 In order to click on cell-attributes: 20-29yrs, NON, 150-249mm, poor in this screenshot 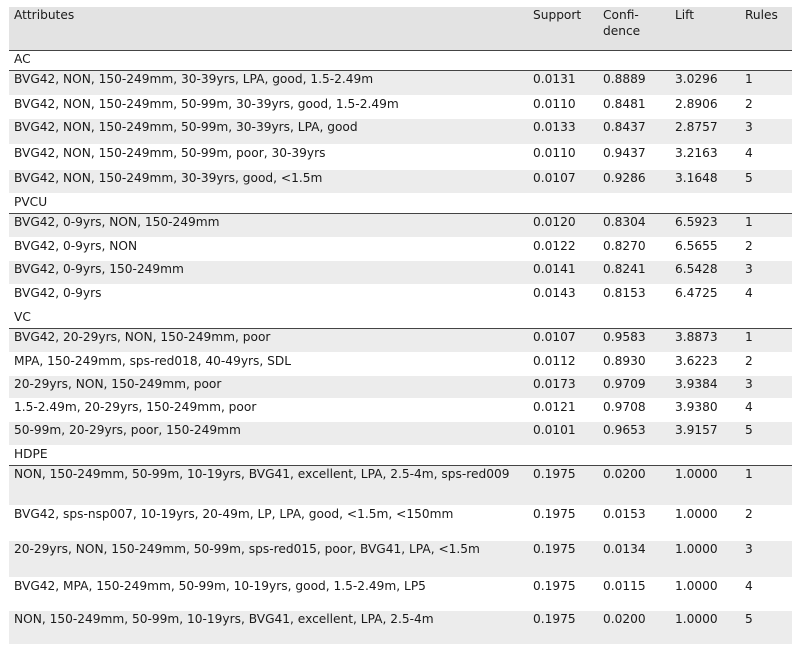, I will do `click(268, 387)`.